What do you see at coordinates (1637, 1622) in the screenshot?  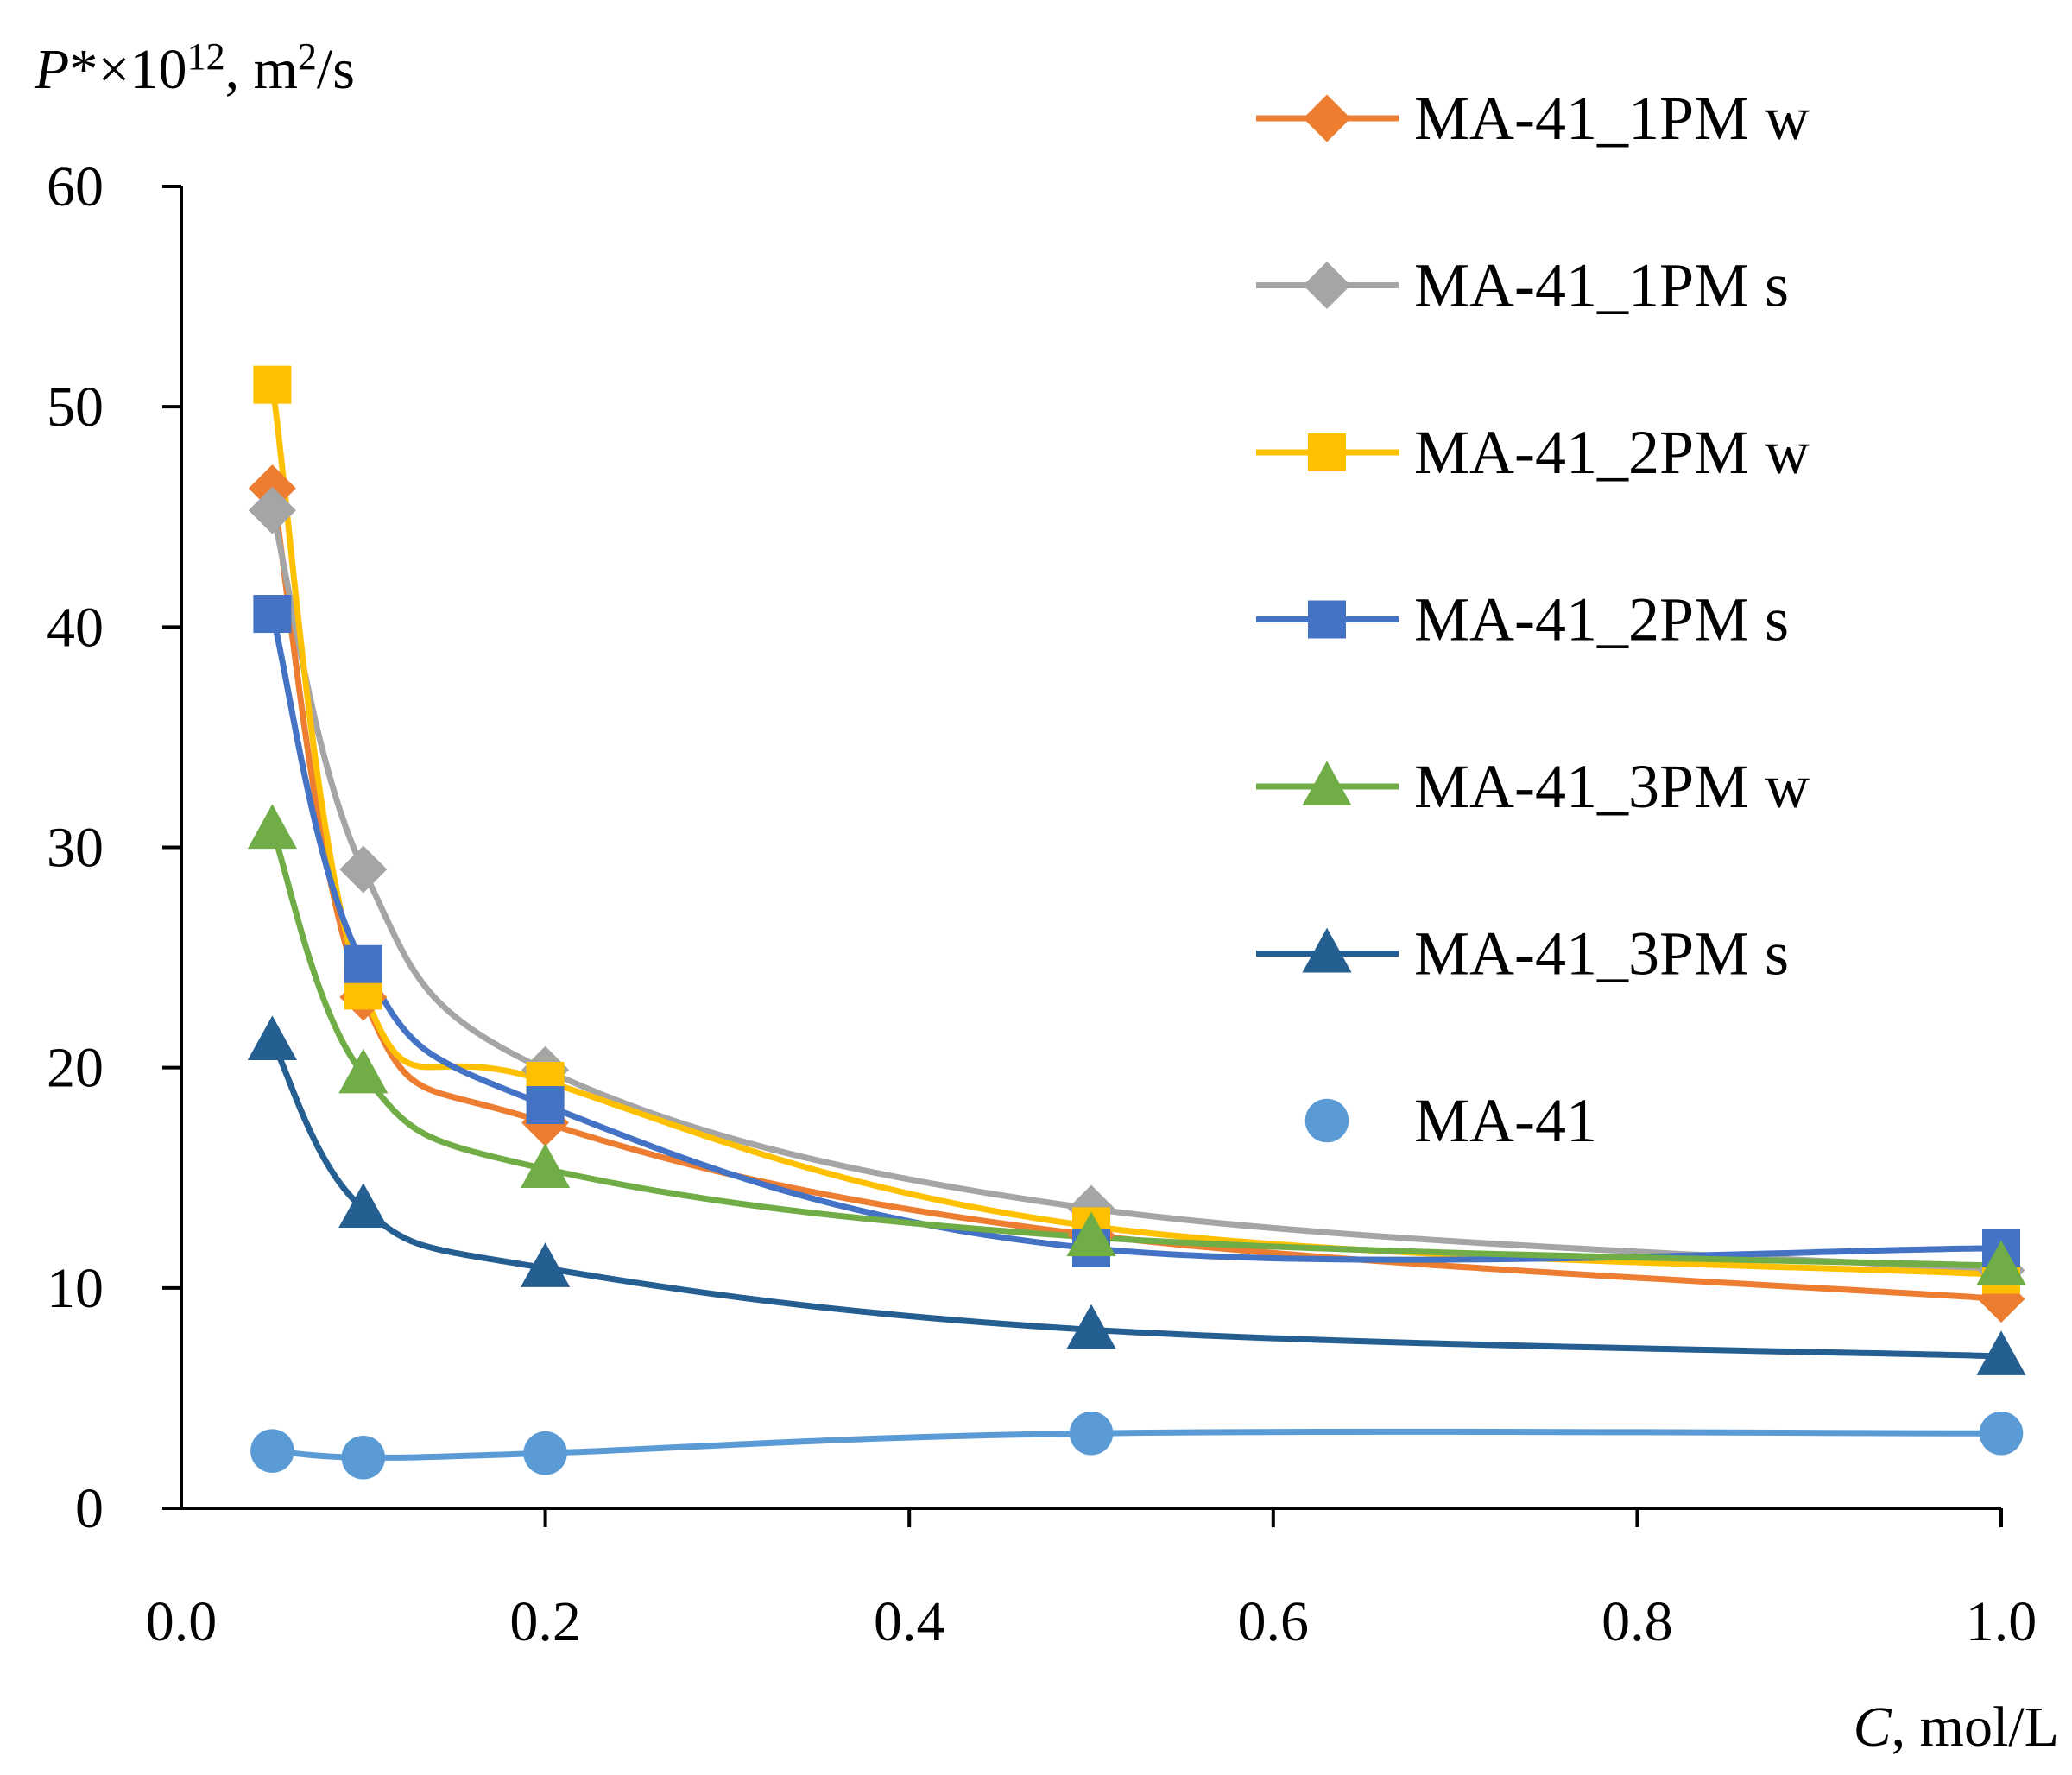 I see `x-tick-label: 0.8` at bounding box center [1637, 1622].